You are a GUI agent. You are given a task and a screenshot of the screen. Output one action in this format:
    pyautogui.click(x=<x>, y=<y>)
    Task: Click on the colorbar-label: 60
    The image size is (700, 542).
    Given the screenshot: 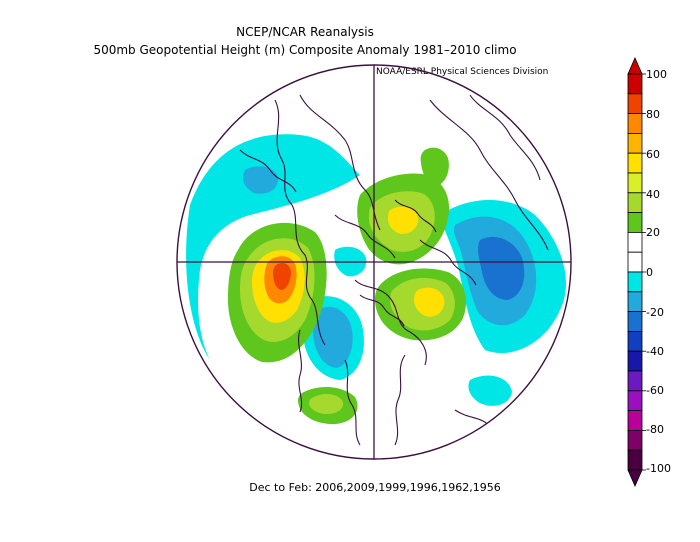 What is the action you would take?
    pyautogui.click(x=653, y=154)
    